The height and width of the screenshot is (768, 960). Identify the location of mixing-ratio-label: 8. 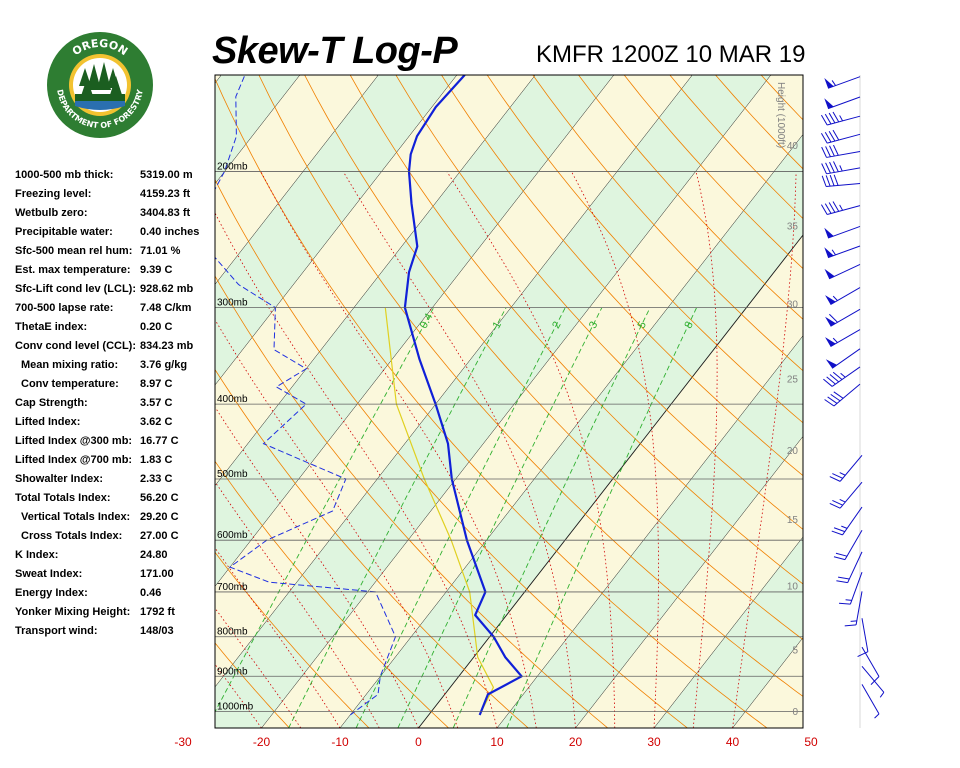
(688, 325).